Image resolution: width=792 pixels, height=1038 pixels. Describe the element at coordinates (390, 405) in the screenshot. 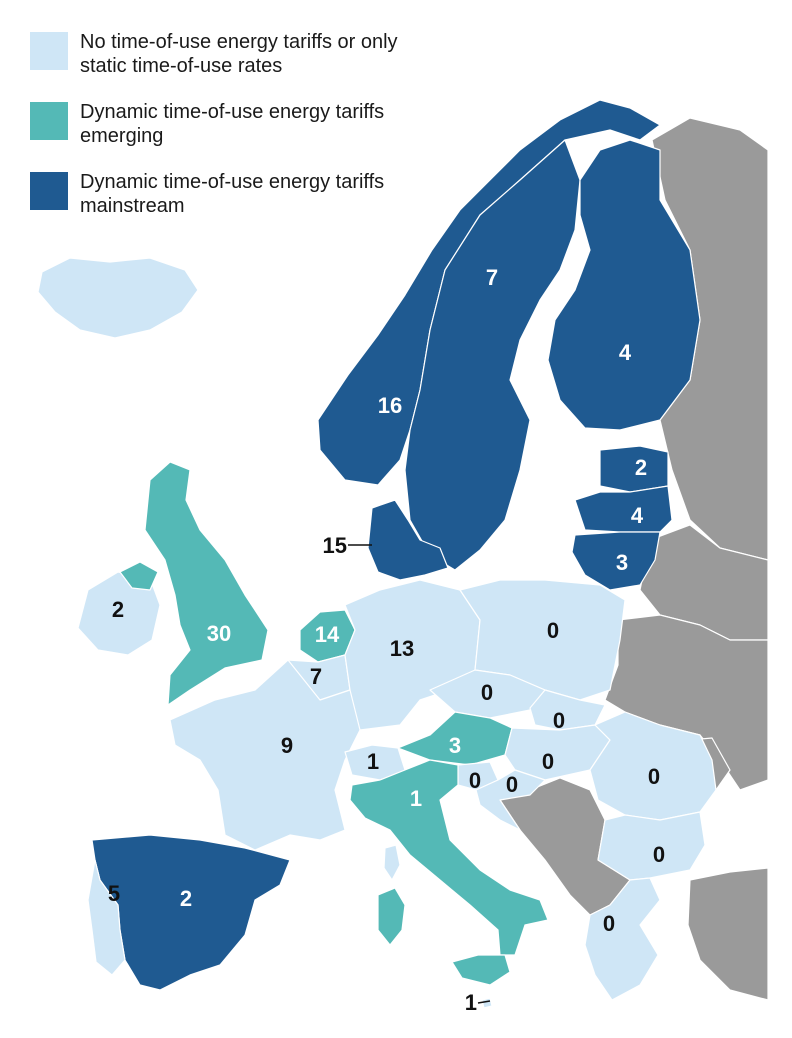

I see `label-norway: 16` at that location.